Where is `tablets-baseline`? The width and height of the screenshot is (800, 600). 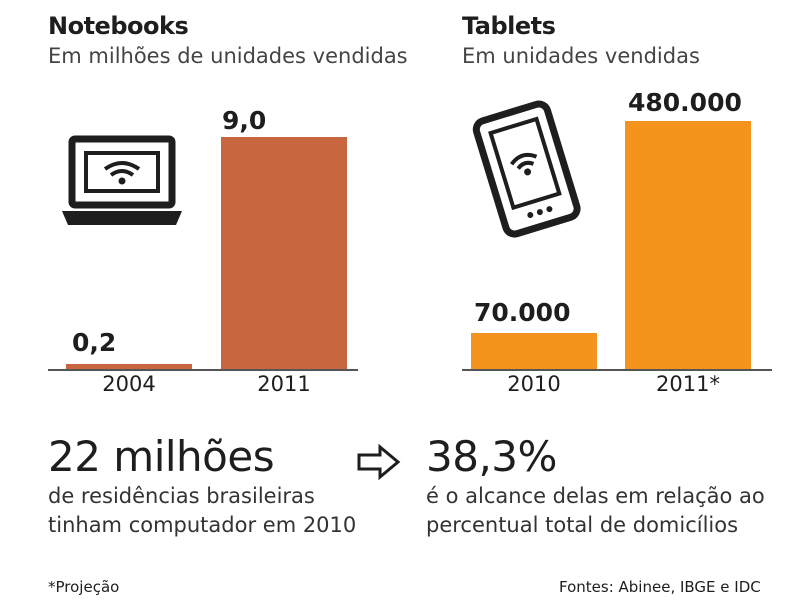
tablets-baseline is located at coordinates (617, 370).